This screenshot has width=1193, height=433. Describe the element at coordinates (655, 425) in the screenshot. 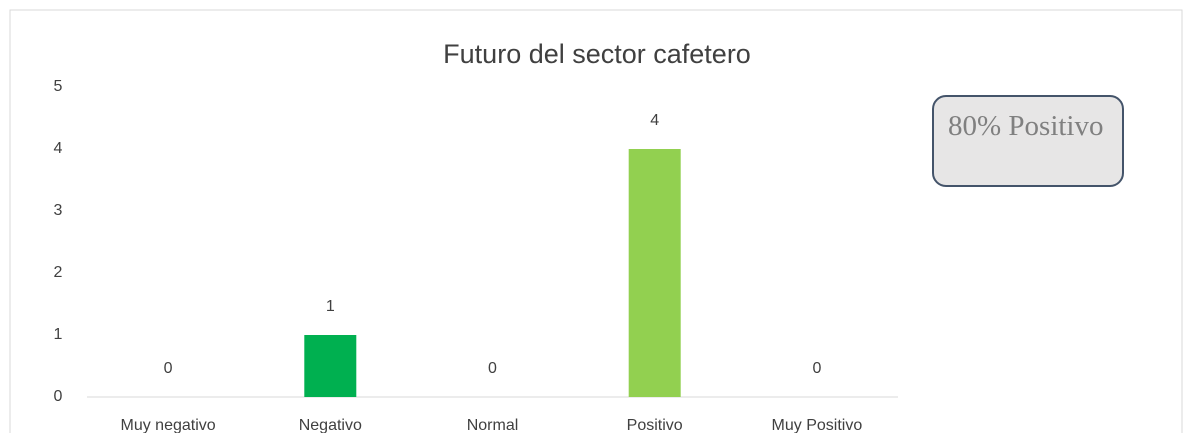

I see `x-tick-label: Positivo` at that location.